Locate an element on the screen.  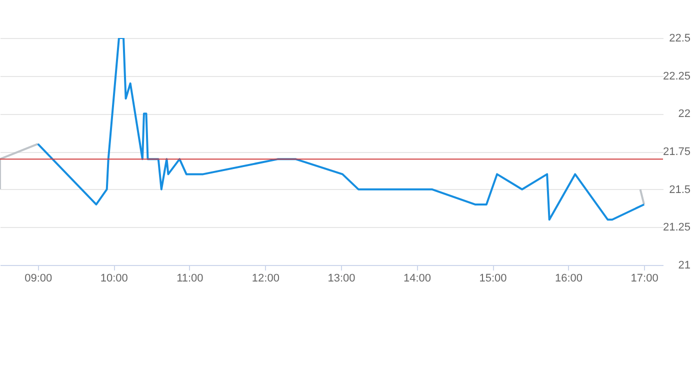
y-tick-label: 21.5 is located at coordinates (679, 190).